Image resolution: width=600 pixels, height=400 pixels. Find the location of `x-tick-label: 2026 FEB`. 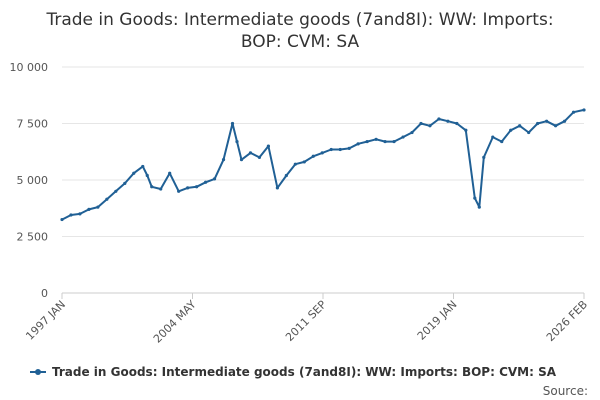

x-tick-label: 2026 FEB is located at coordinates (567, 321).